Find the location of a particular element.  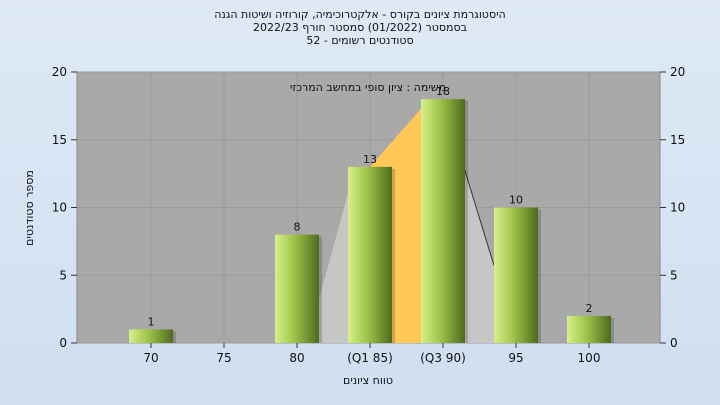

data-label: 1 is located at coordinates (151, 321).